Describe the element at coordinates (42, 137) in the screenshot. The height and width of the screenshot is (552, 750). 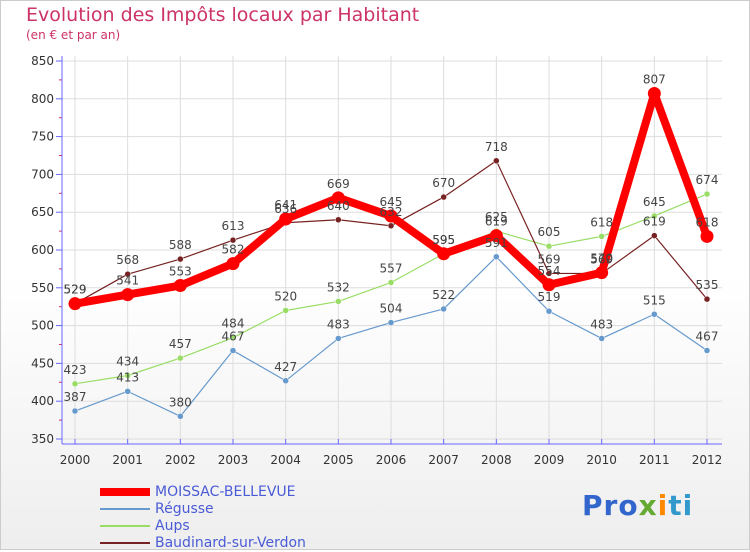
I see `y-tick-label: 750` at that location.